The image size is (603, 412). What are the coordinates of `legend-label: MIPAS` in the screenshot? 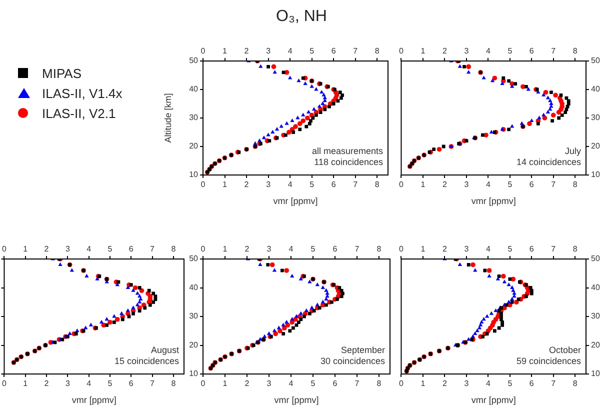 It's located at (62, 73).